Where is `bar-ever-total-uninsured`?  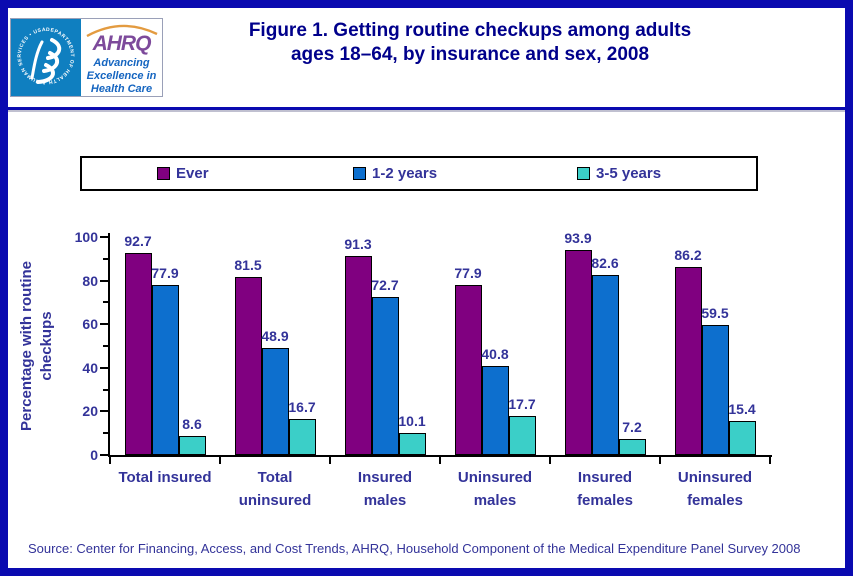 bar-ever-total-uninsured is located at coordinates (248, 366).